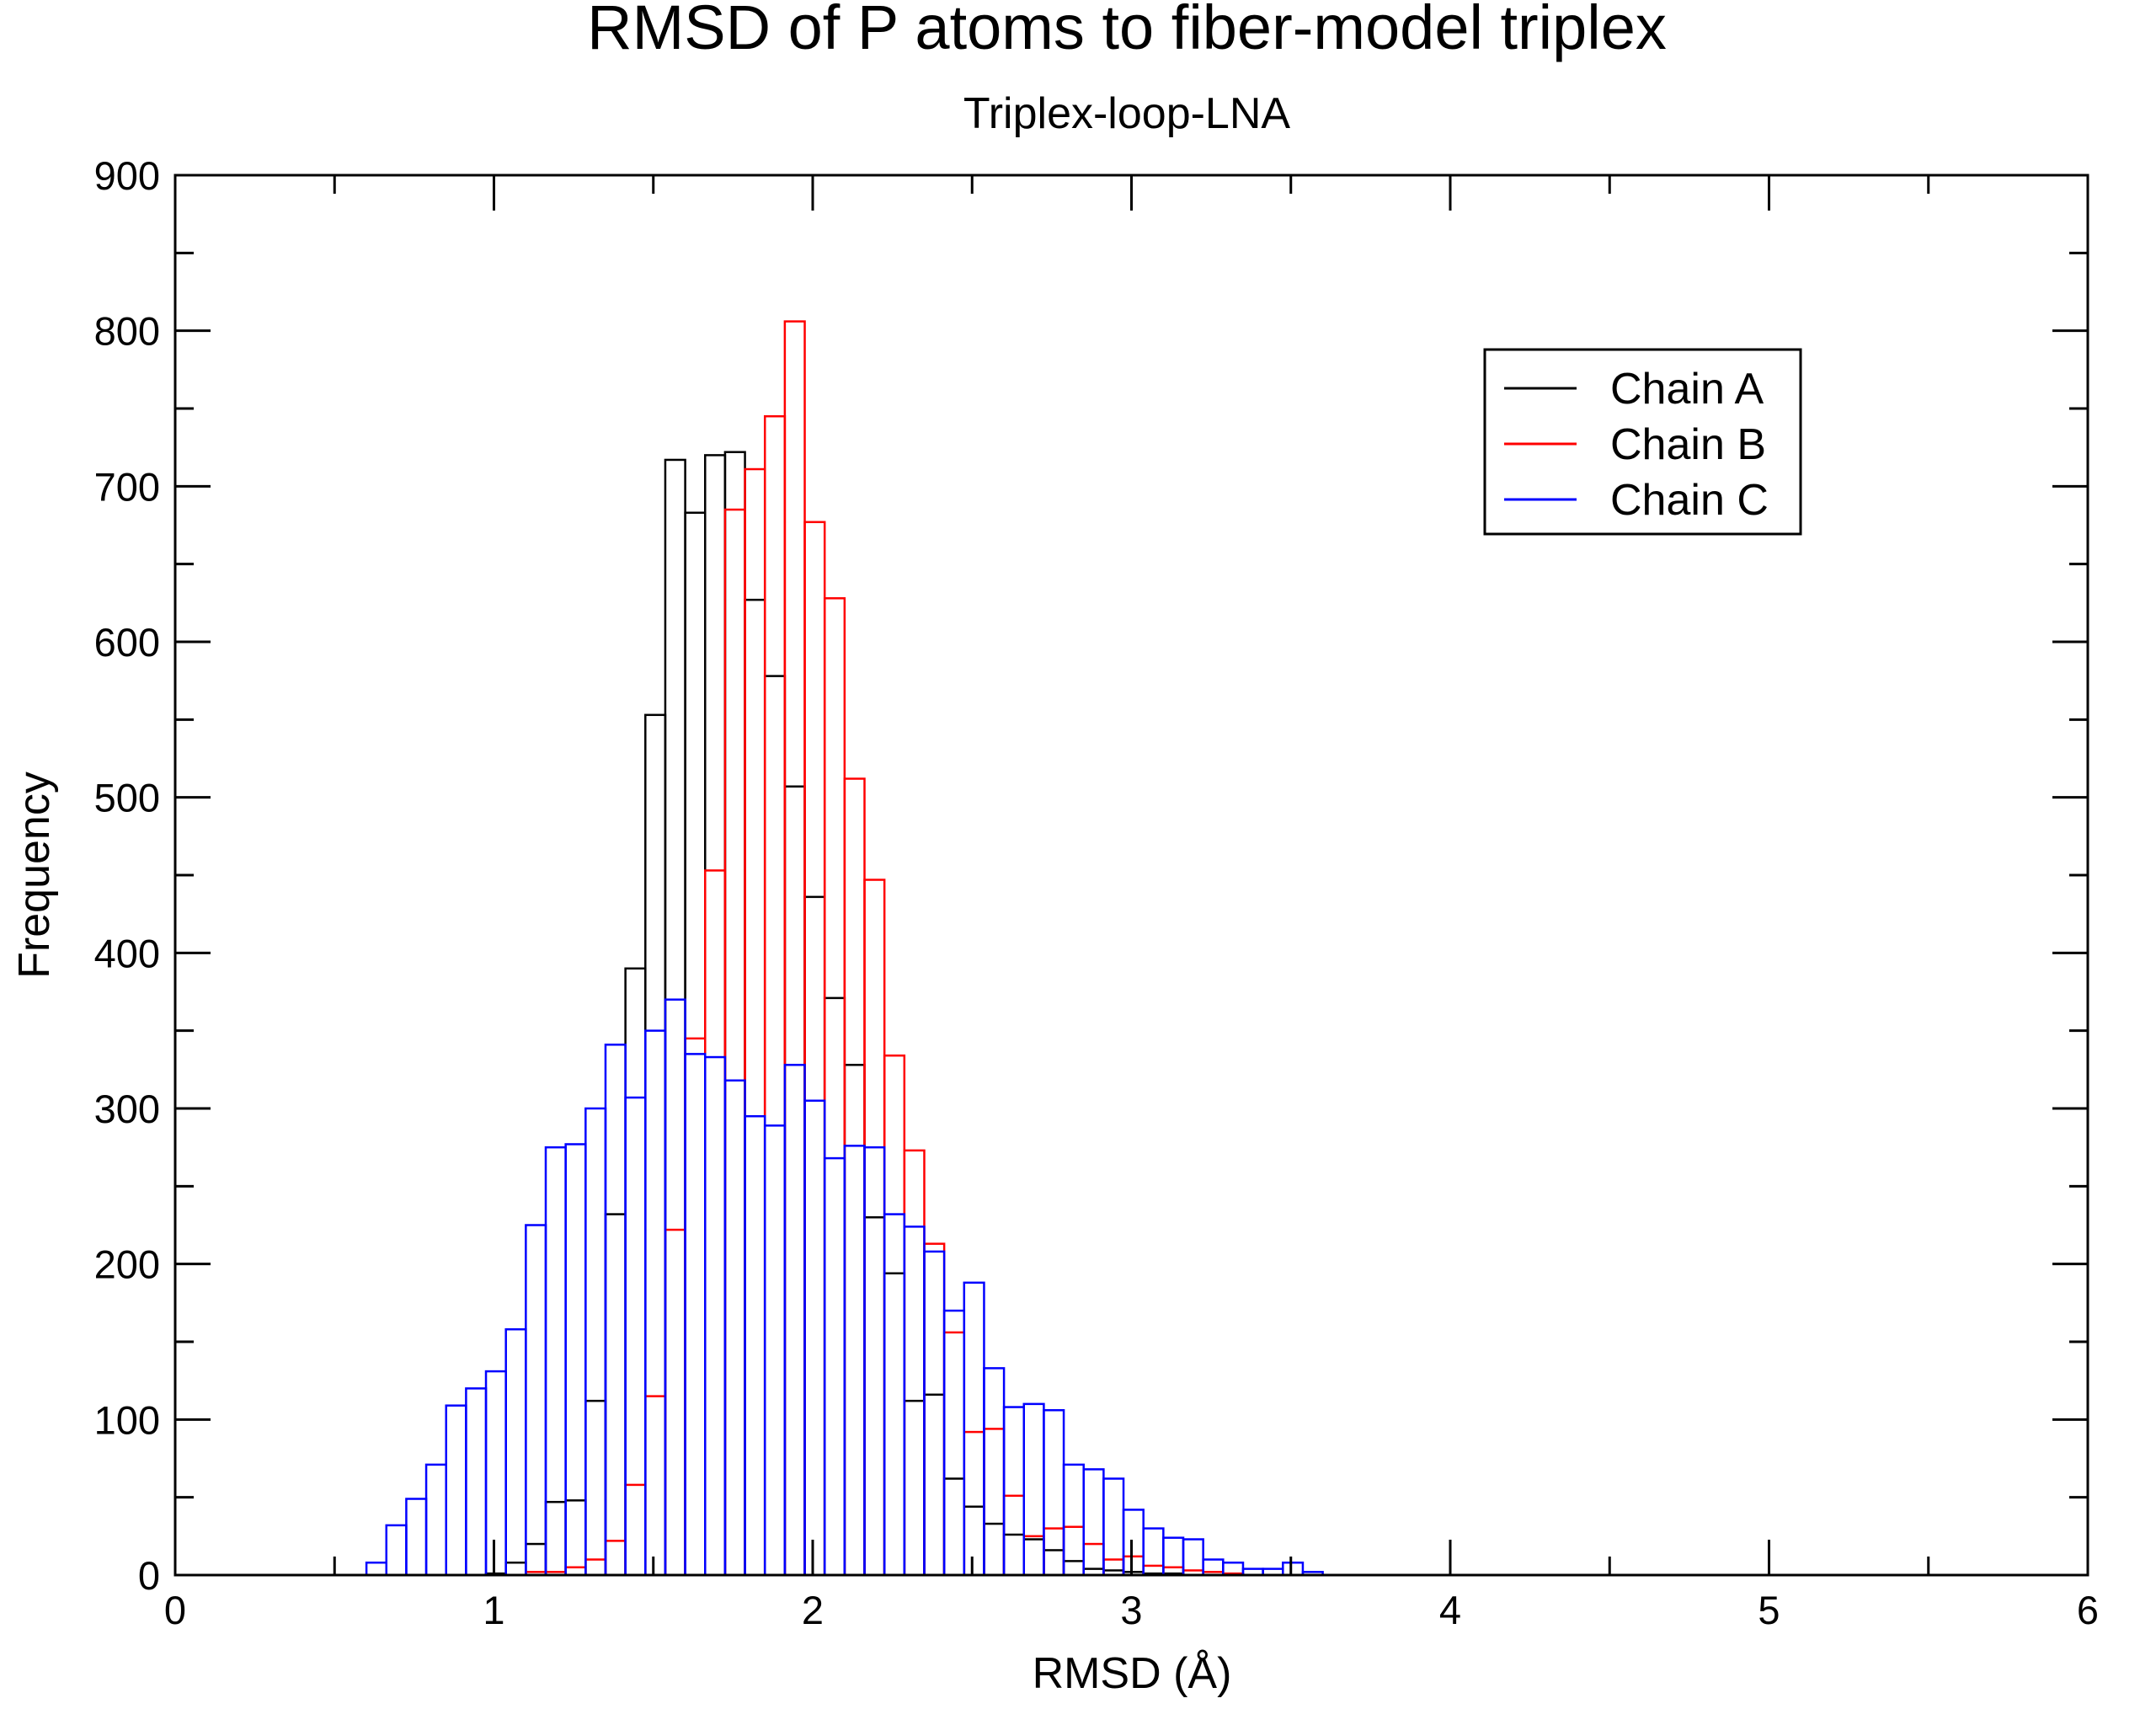  What do you see at coordinates (127, 331) in the screenshot?
I see `y-tick-label: 800` at bounding box center [127, 331].